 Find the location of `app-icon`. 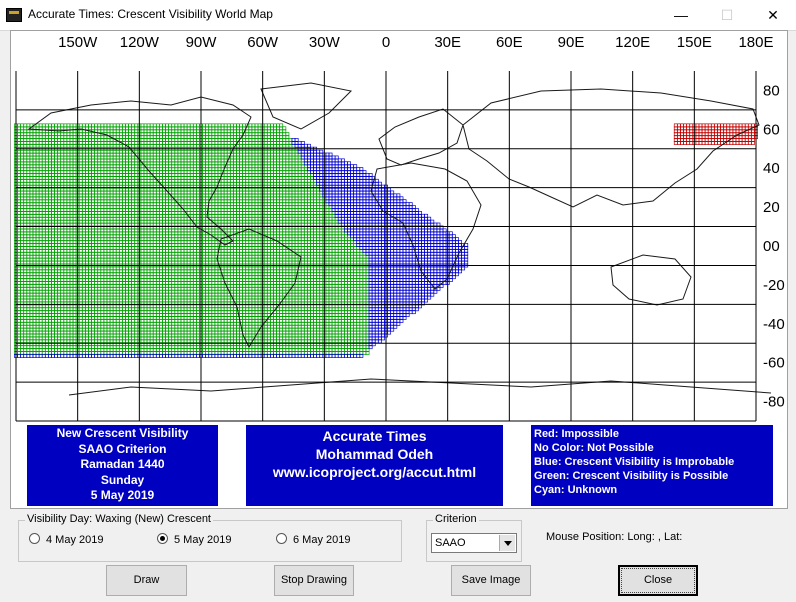

app-icon is located at coordinates (14, 15).